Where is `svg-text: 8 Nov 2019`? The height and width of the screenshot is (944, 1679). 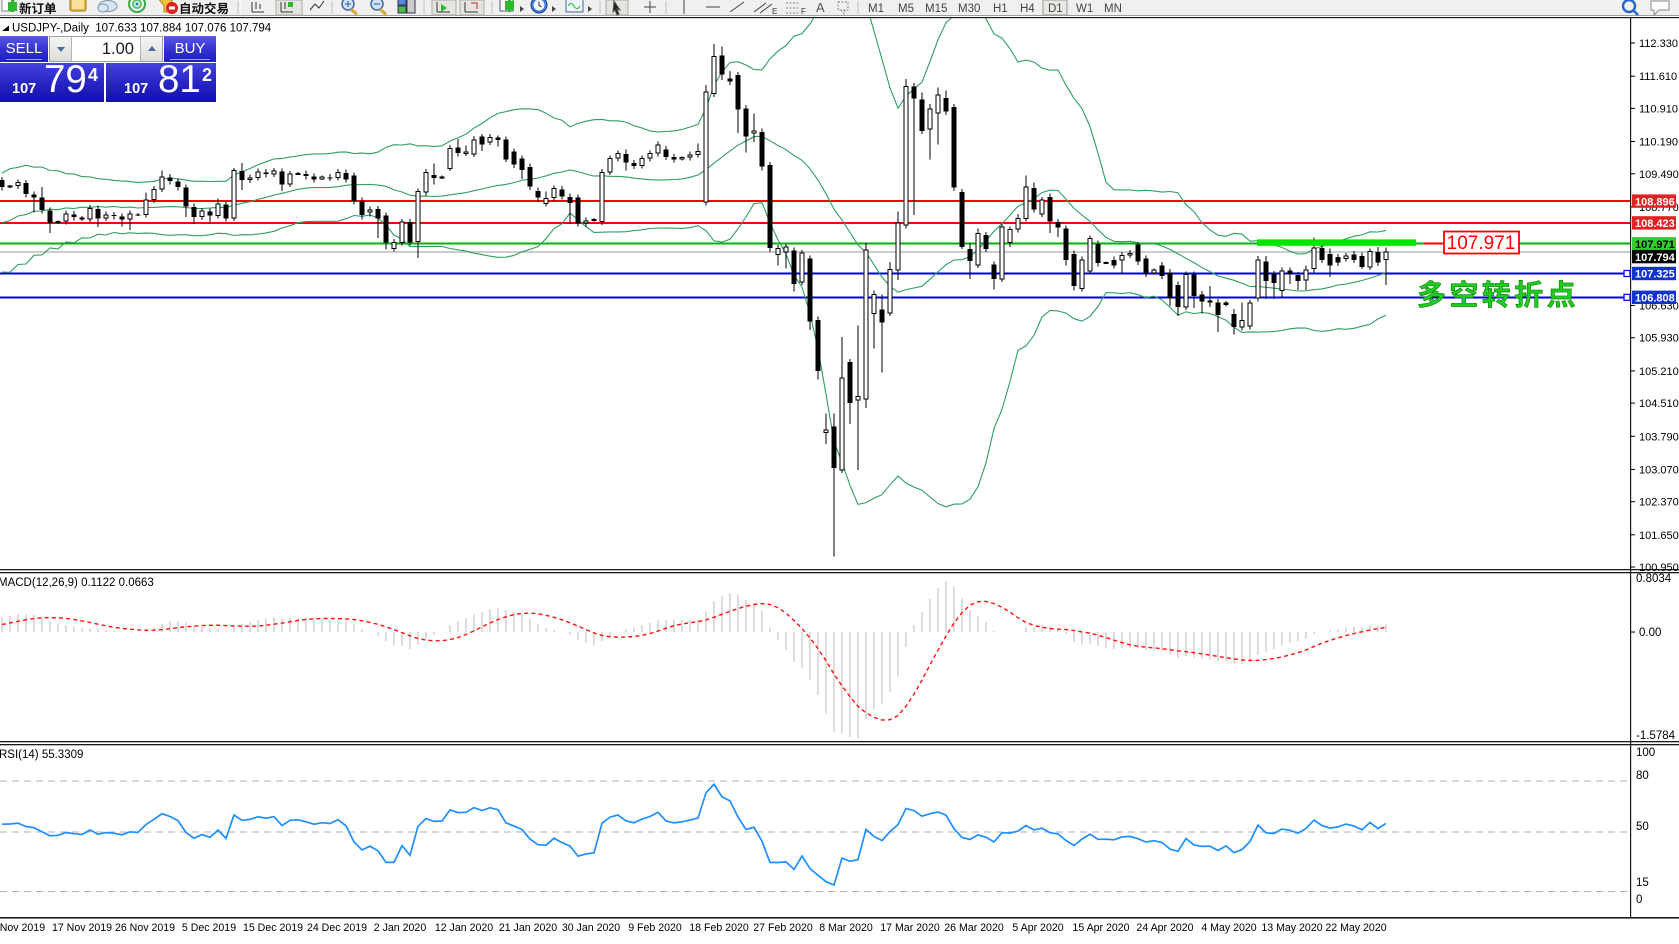
svg-text: 8 Nov 2019 is located at coordinates (22, 928).